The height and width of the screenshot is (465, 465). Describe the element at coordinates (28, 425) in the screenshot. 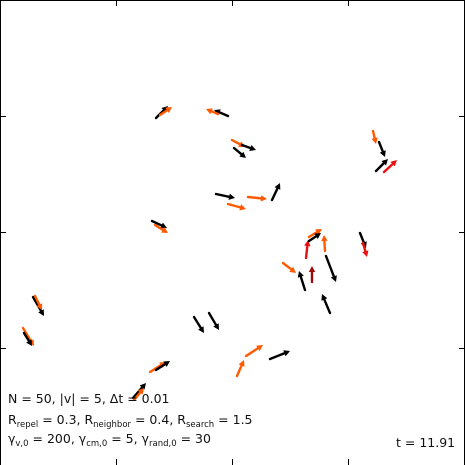

I see `repel-sub: repel` at that location.